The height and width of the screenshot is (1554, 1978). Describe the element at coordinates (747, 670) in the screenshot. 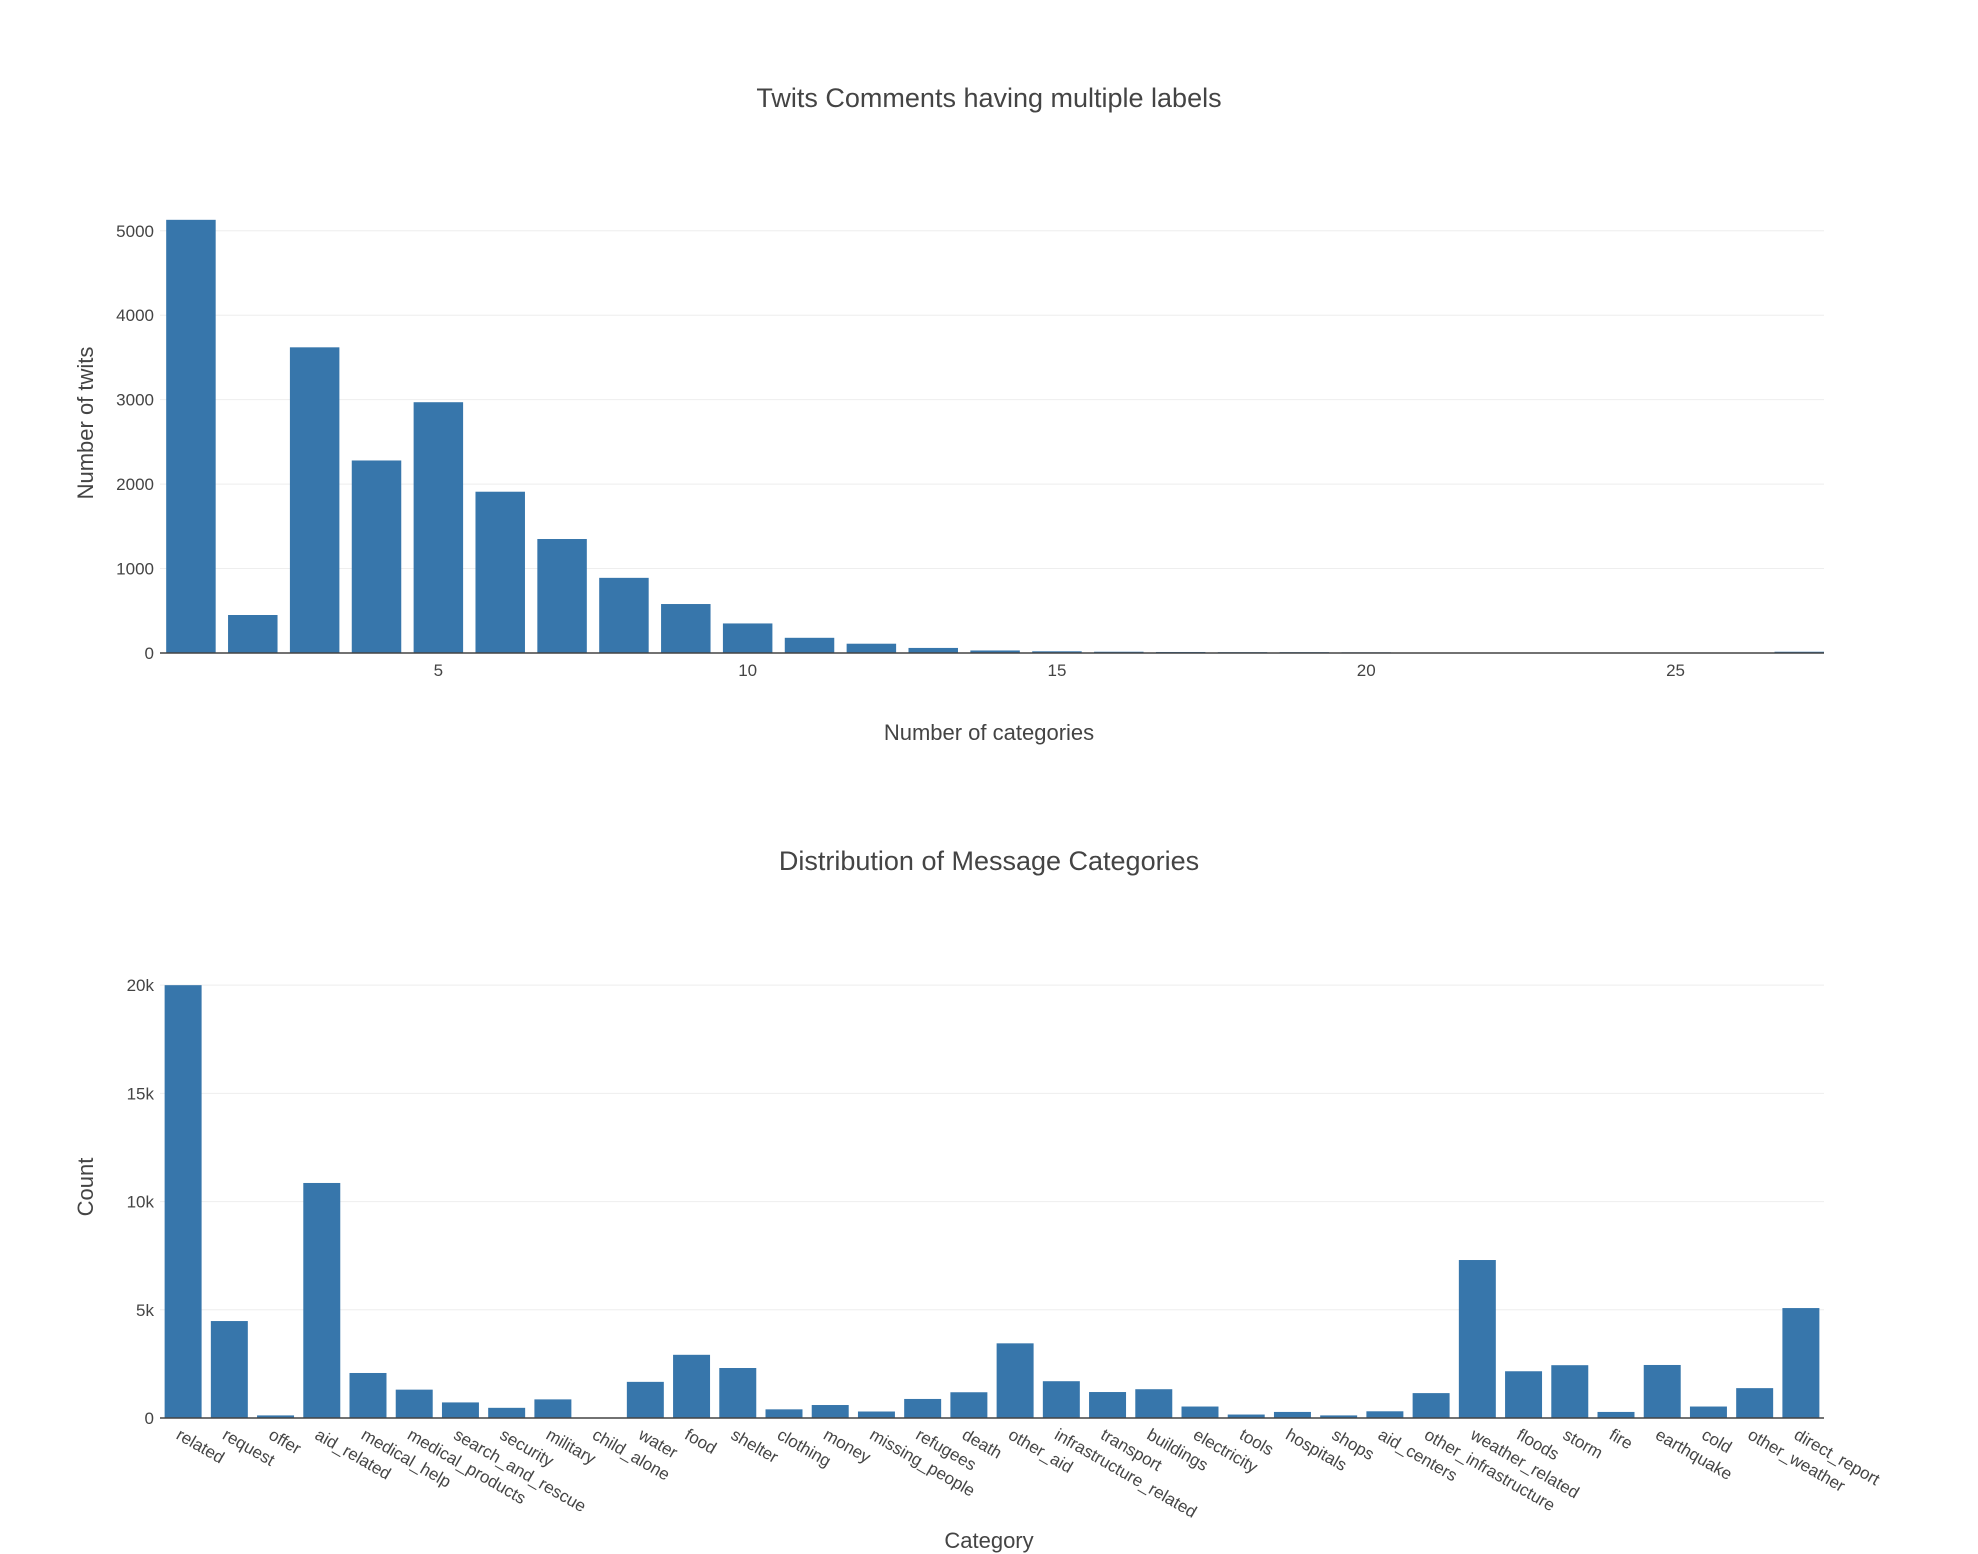

I see `chart1-x-tick-label: 10` at that location.